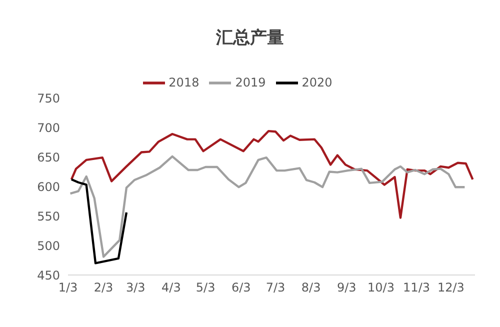  Describe the element at coordinates (48, 275) in the screenshot. I see `y-tick-label: 450` at that location.